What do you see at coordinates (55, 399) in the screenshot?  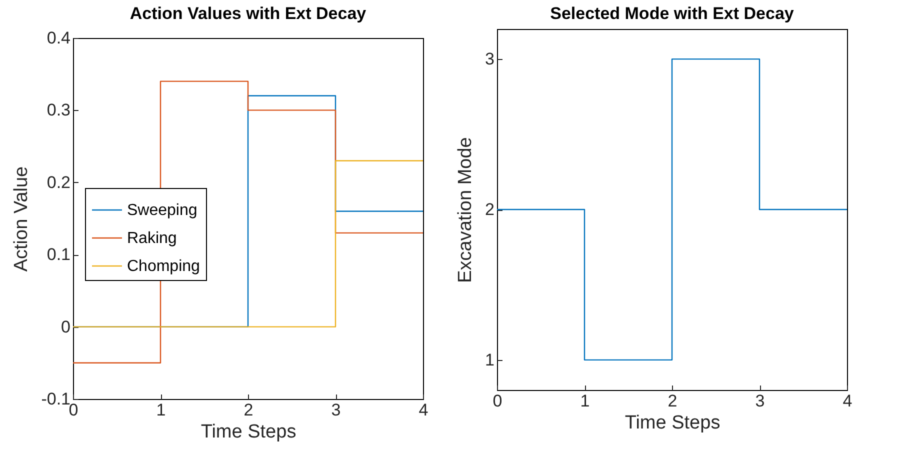 I see `y-tick-label: -0.1` at bounding box center [55, 399].